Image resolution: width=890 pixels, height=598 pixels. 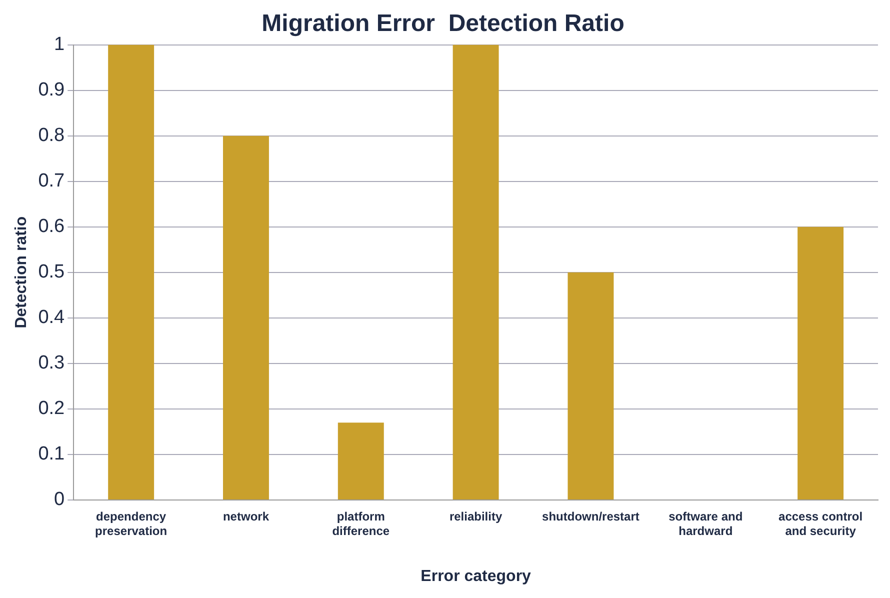 I want to click on y-tick-label: 0.7, so click(x=51, y=181).